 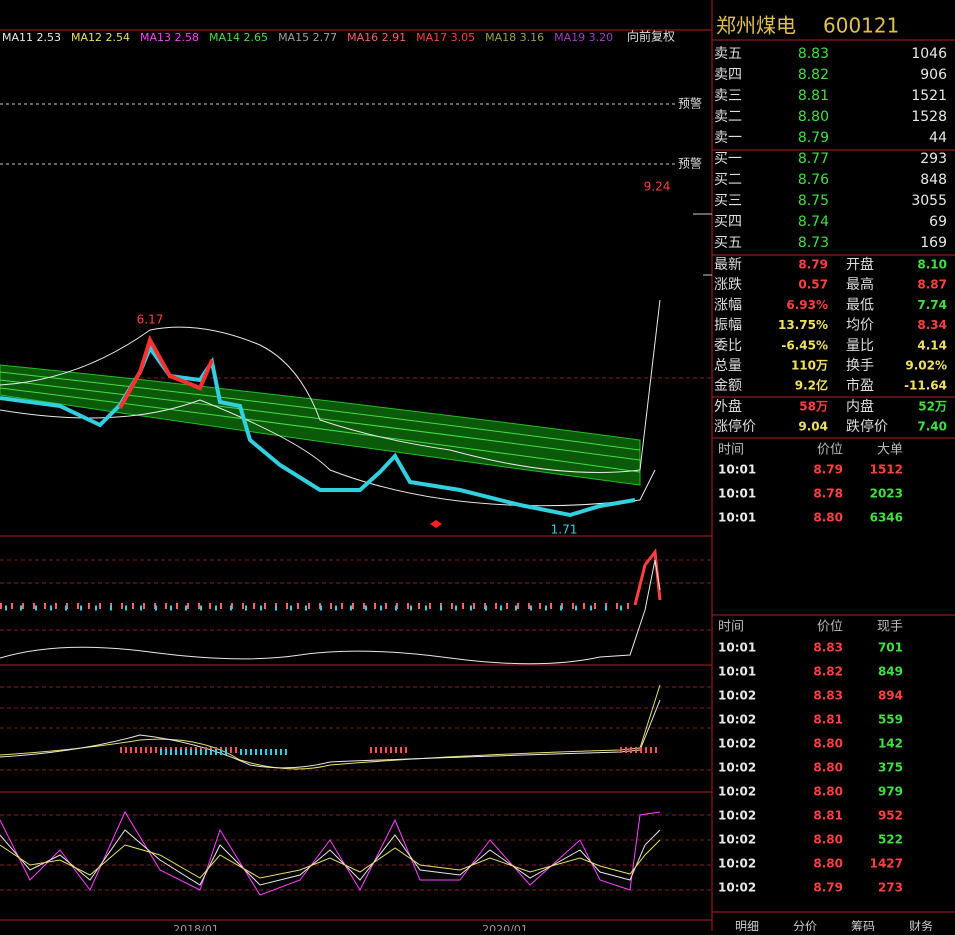 I want to click on book-label: 卖三, so click(x=728, y=96).